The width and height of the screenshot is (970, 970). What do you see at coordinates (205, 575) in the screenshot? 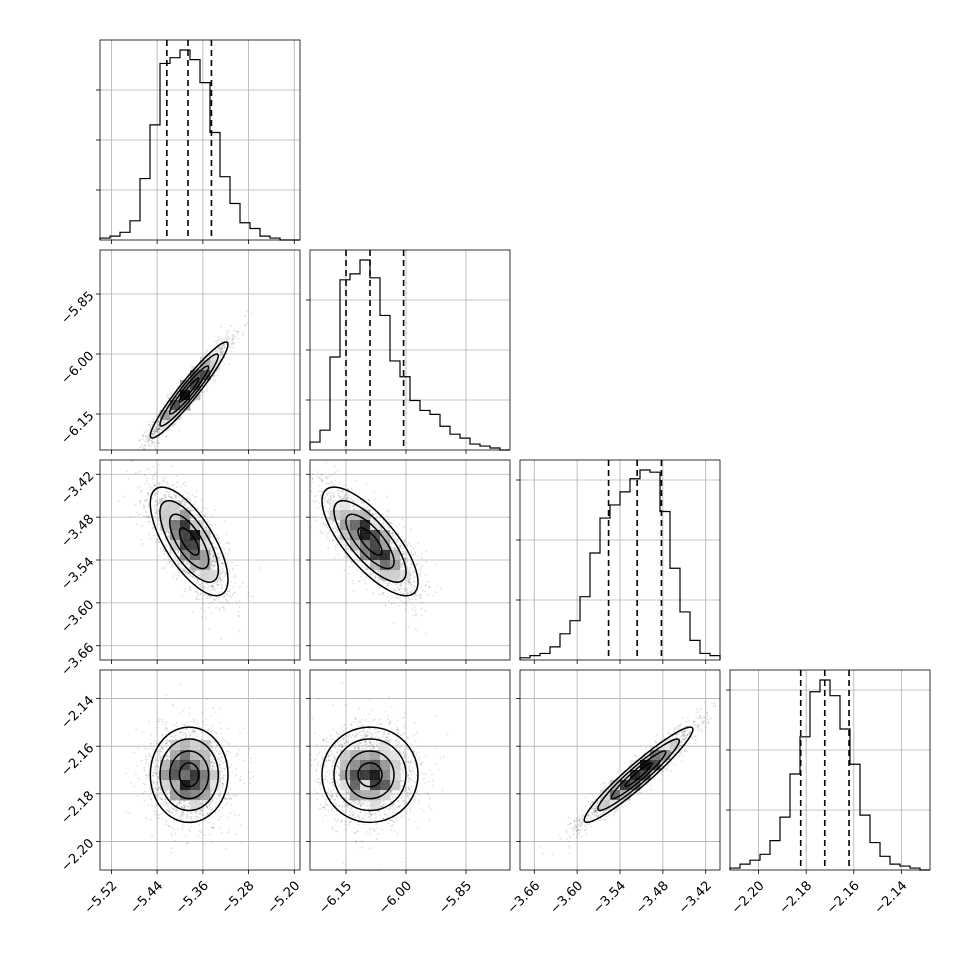
I see `density-cell` at bounding box center [205, 575].